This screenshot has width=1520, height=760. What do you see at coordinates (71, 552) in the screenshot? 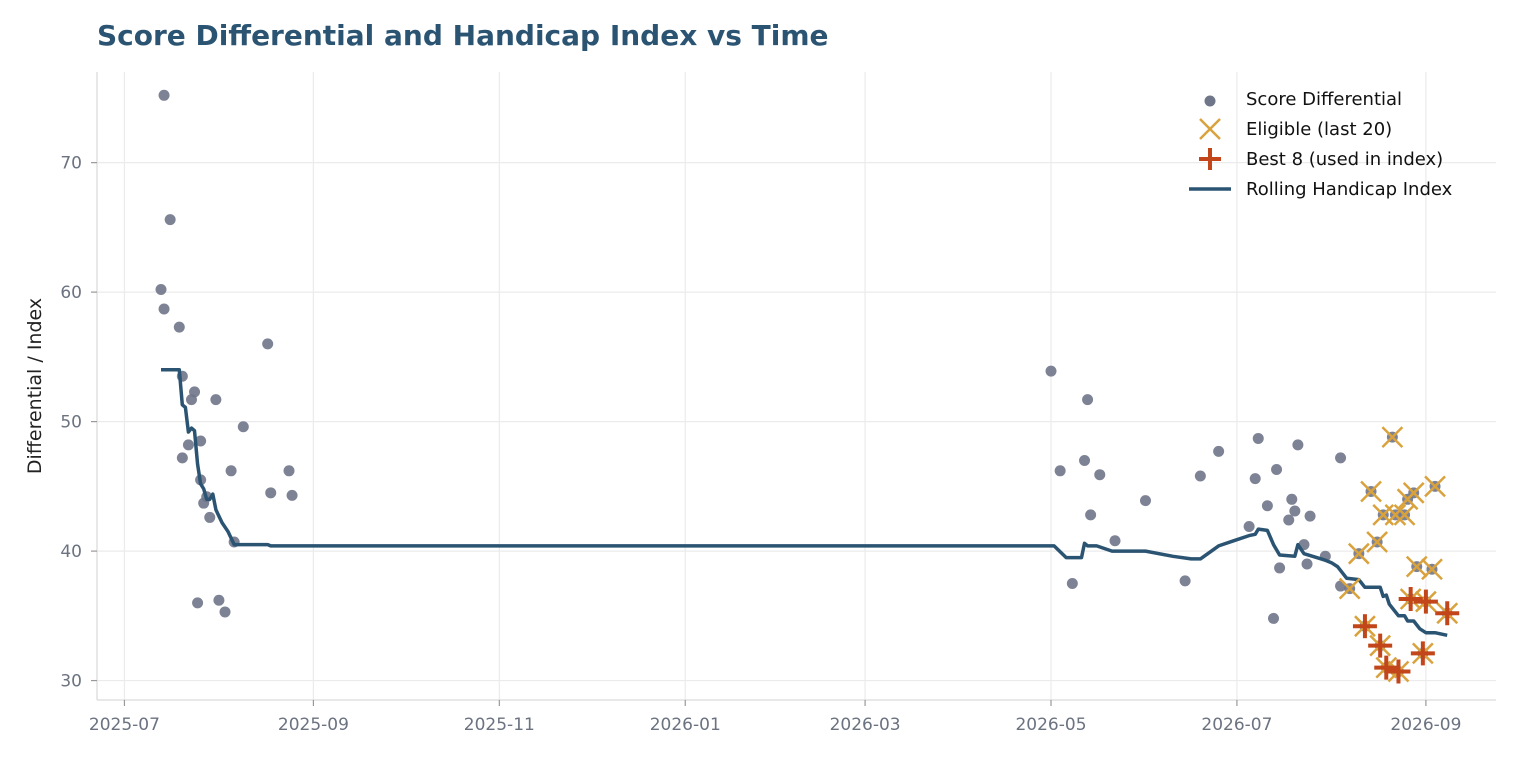
I see `y-tick-label: 40` at bounding box center [71, 552].